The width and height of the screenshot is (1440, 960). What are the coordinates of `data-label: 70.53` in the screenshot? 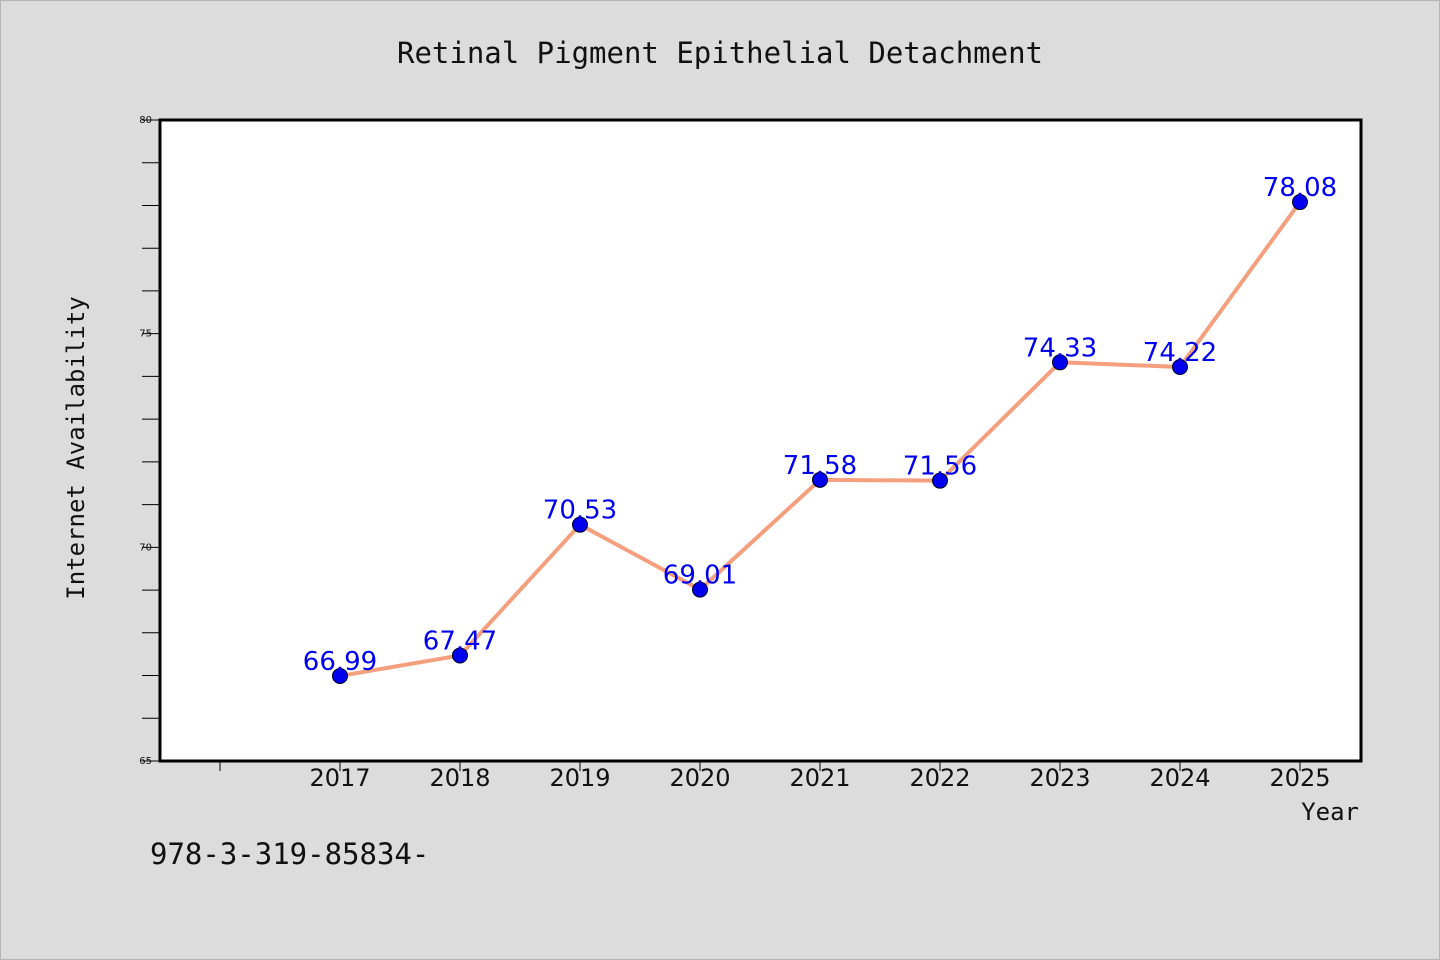 It's located at (580, 511).